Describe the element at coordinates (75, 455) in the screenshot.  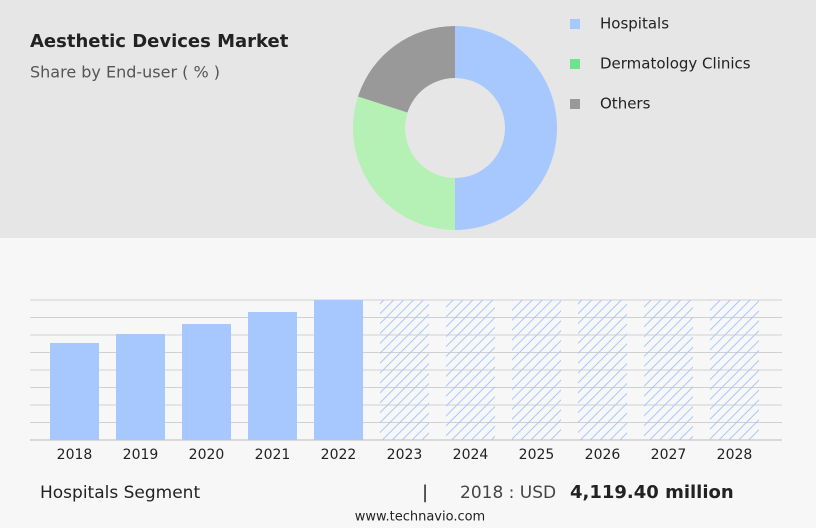
I see `x-tick-label: 2018` at that location.